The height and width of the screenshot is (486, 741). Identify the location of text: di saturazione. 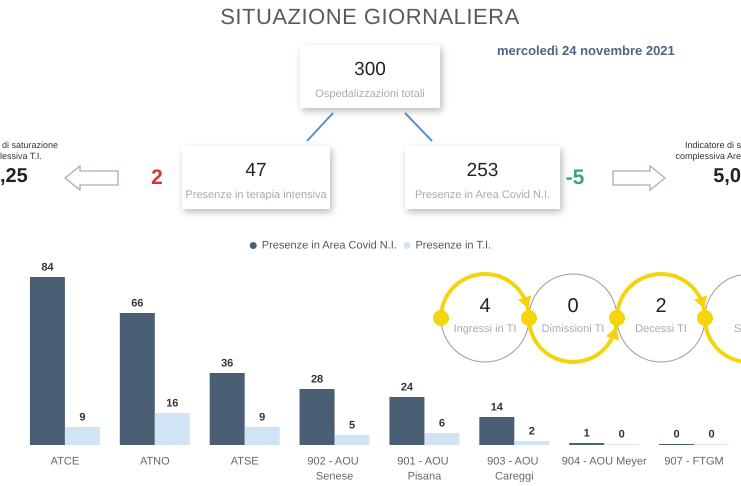
(30, 145).